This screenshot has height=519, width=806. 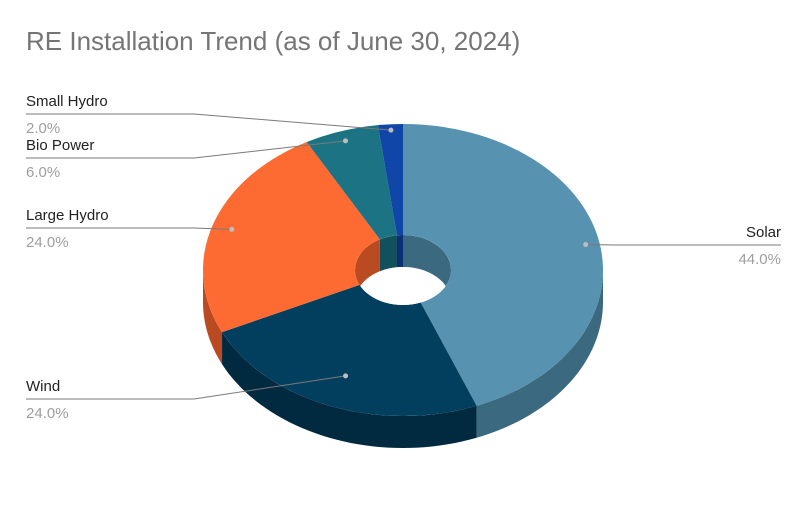 What do you see at coordinates (503, 265) in the screenshot?
I see `slice-solar` at bounding box center [503, 265].